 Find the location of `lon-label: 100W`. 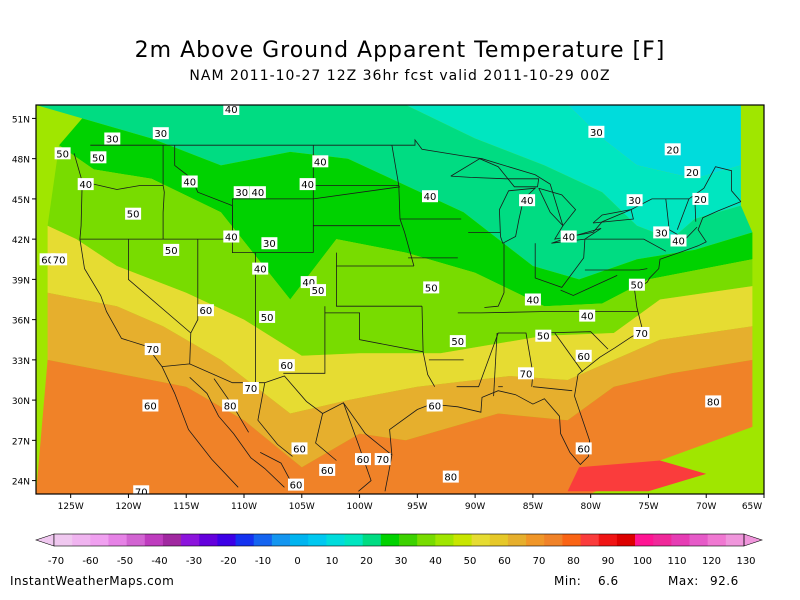

lon-label: 100W is located at coordinates (360, 507).